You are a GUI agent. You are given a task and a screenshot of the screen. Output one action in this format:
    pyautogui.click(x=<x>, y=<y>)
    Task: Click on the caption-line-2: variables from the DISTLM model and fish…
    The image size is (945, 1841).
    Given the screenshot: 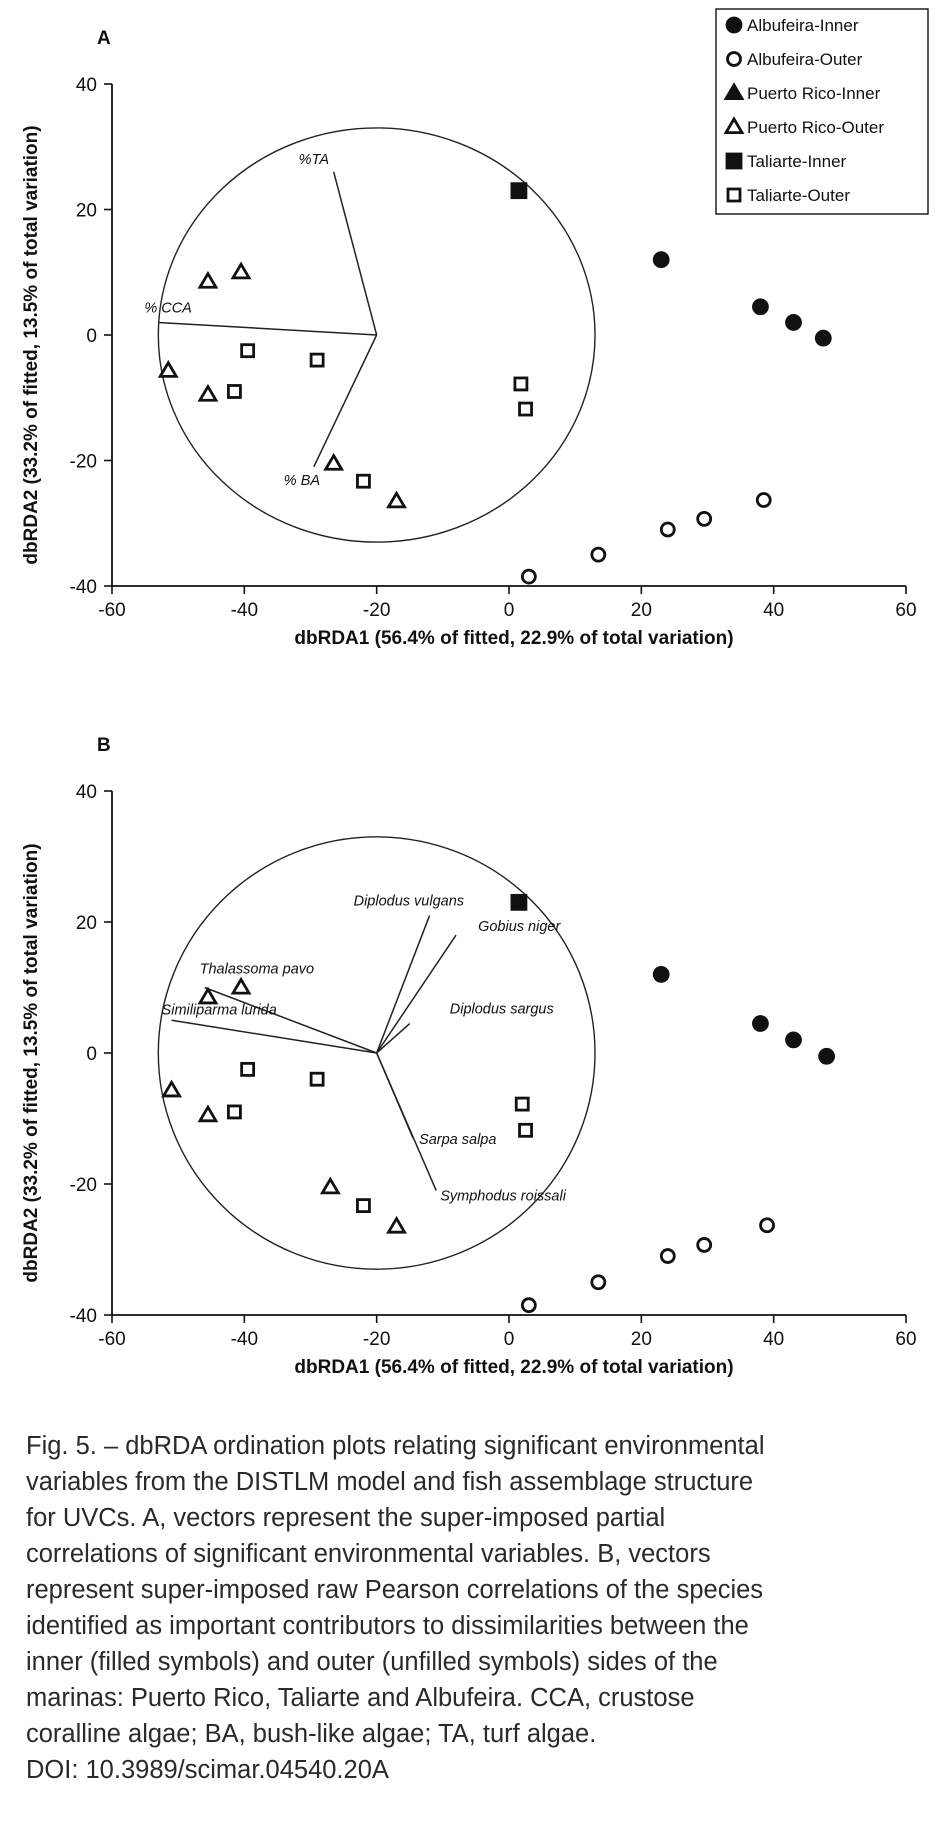 What is the action you would take?
    pyautogui.click(x=390, y=1482)
    